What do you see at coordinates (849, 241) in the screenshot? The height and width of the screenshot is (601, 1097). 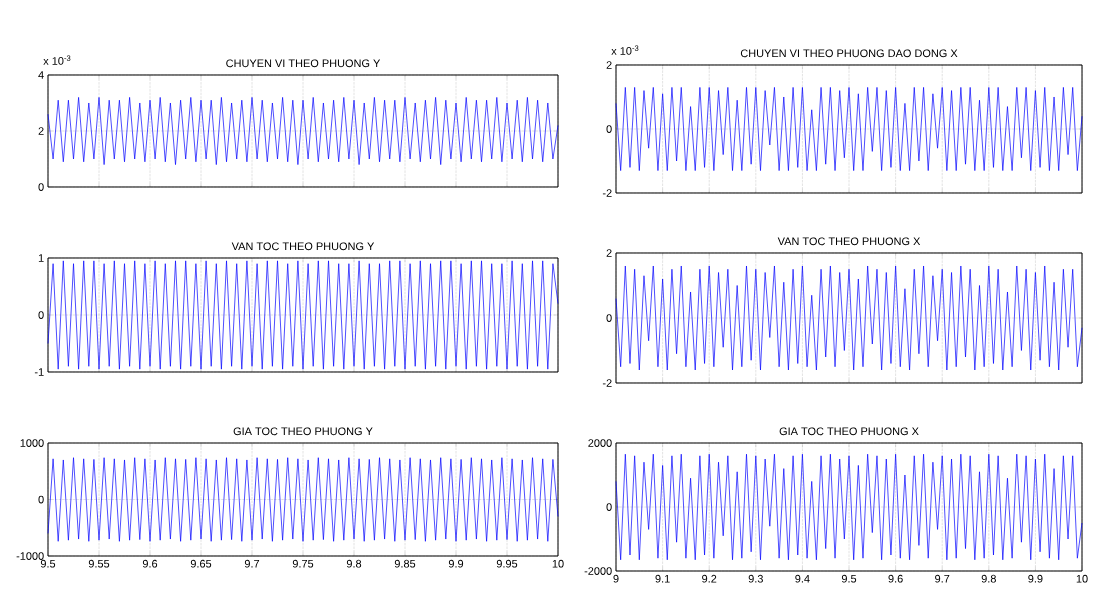 I see `chart-title: VAN TOC THEO PHUONG X` at bounding box center [849, 241].